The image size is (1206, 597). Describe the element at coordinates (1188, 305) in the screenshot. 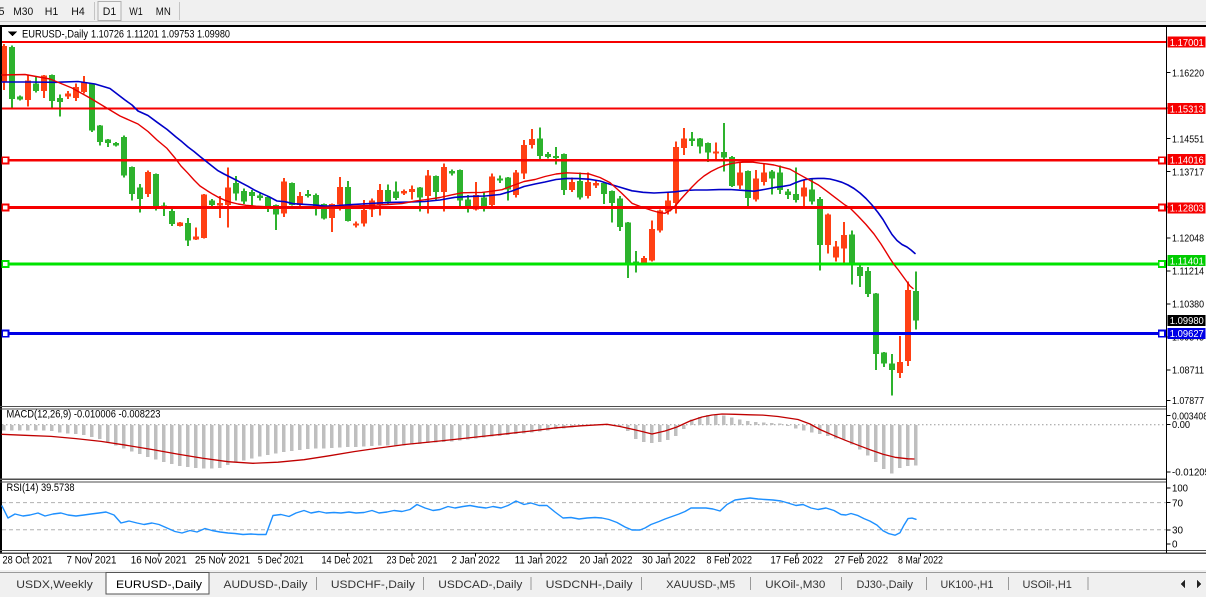

I see `svg-text: 1.10380` at that location.